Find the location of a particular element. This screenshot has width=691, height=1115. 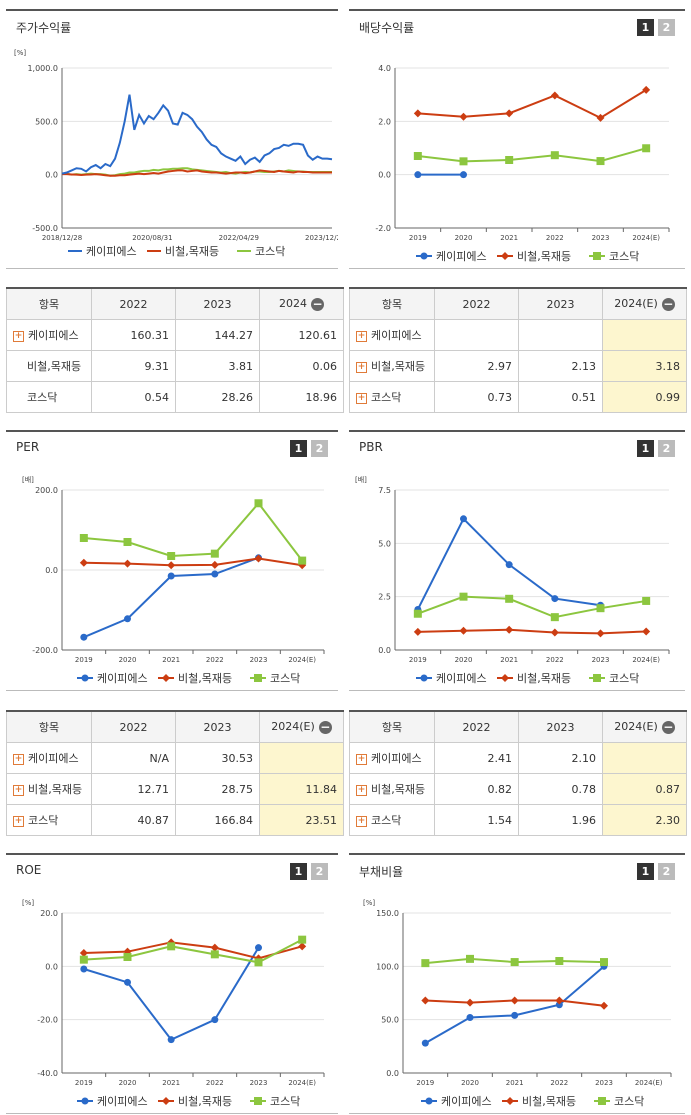

x-tick-label: 2021 is located at coordinates (509, 660).